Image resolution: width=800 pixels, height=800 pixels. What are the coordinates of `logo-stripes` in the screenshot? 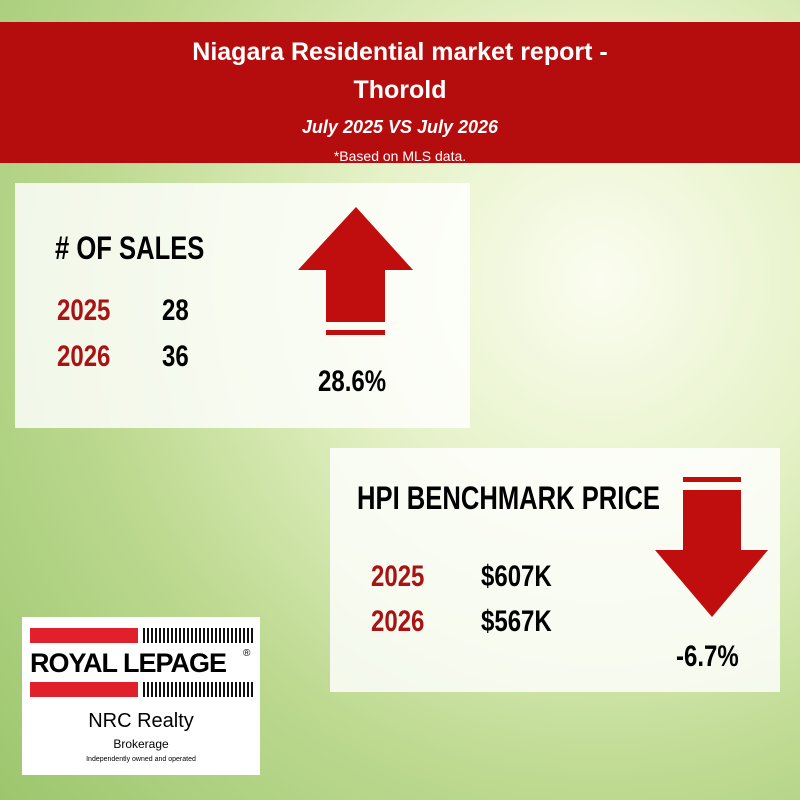 It's located at (198, 662).